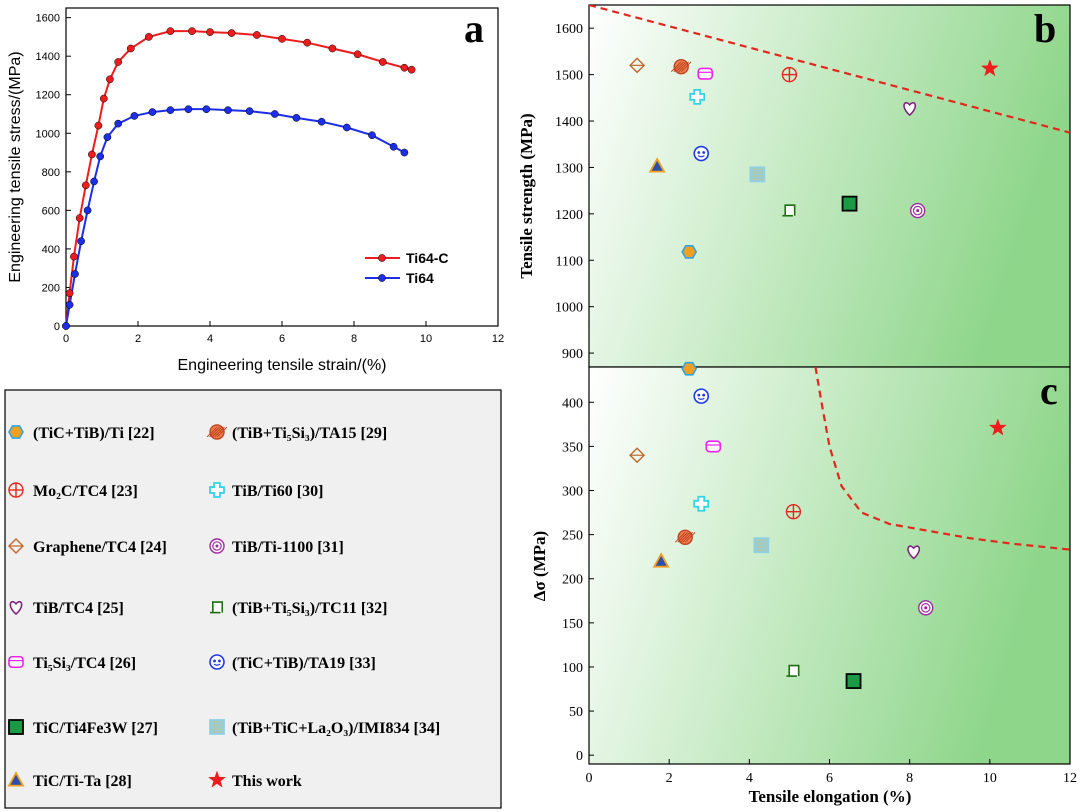 The height and width of the screenshot is (812, 1080). What do you see at coordinates (830, 796) in the screenshot?
I see `panel-c-x-axis-title: Tensile elongation (%)` at bounding box center [830, 796].